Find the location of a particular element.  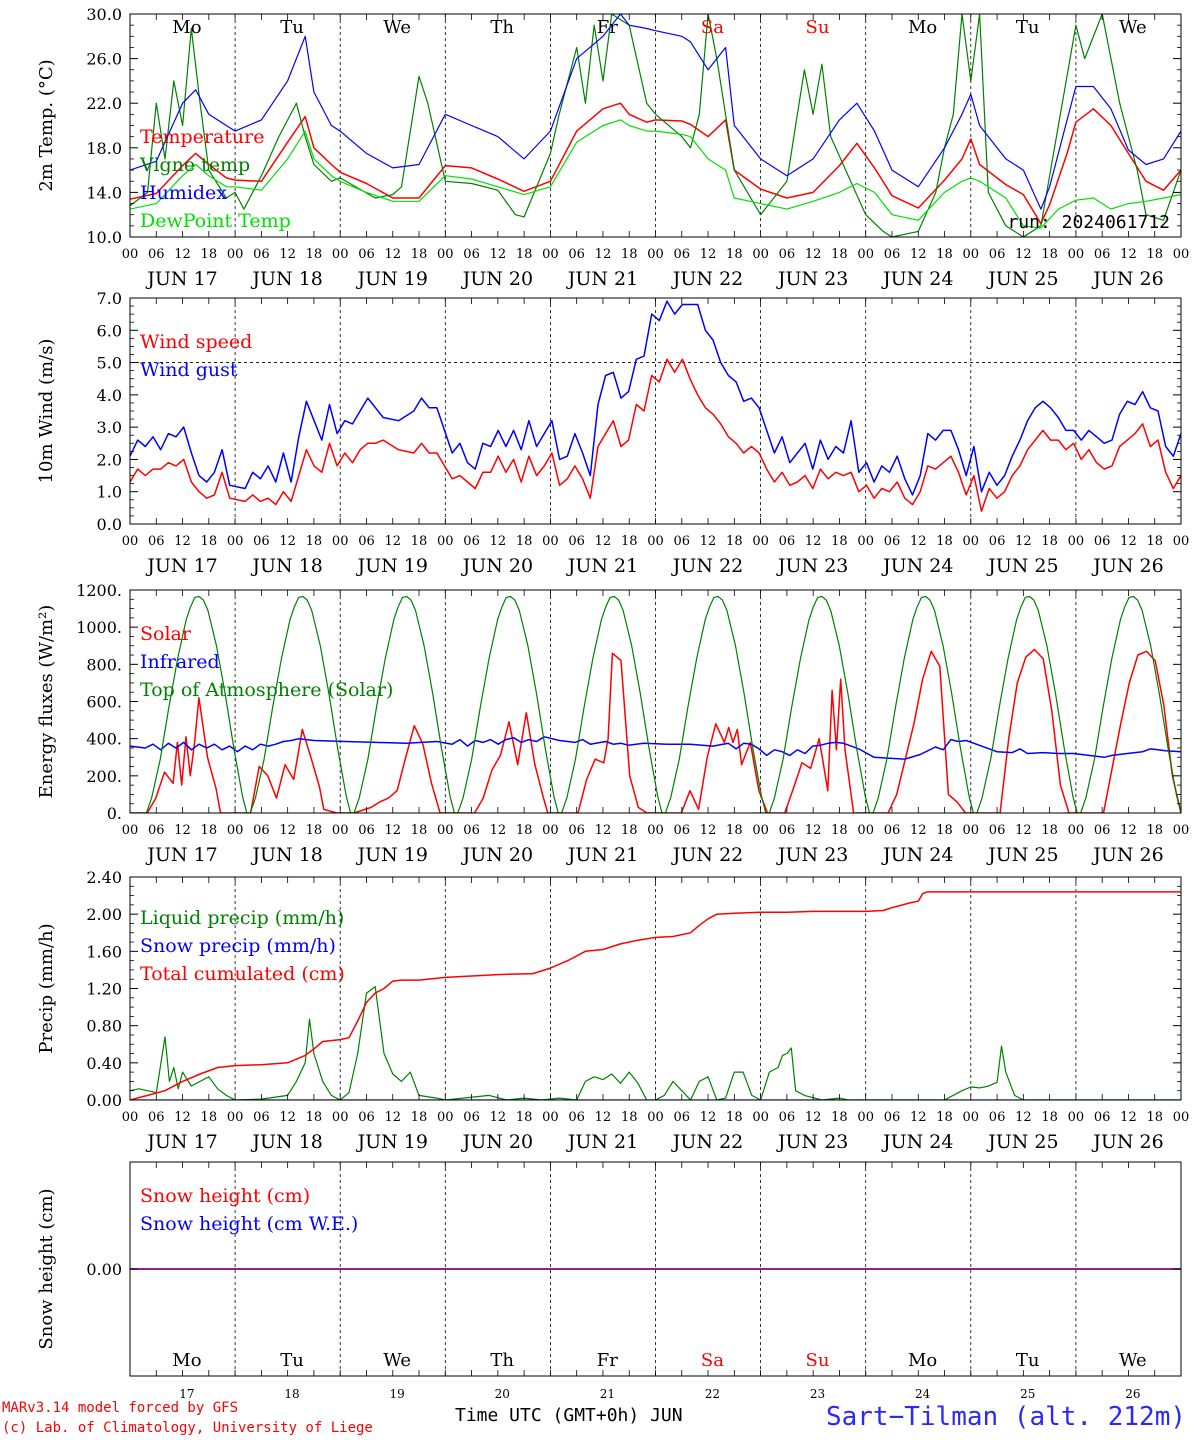

legend-entry: Wind speed is located at coordinates (196, 342).